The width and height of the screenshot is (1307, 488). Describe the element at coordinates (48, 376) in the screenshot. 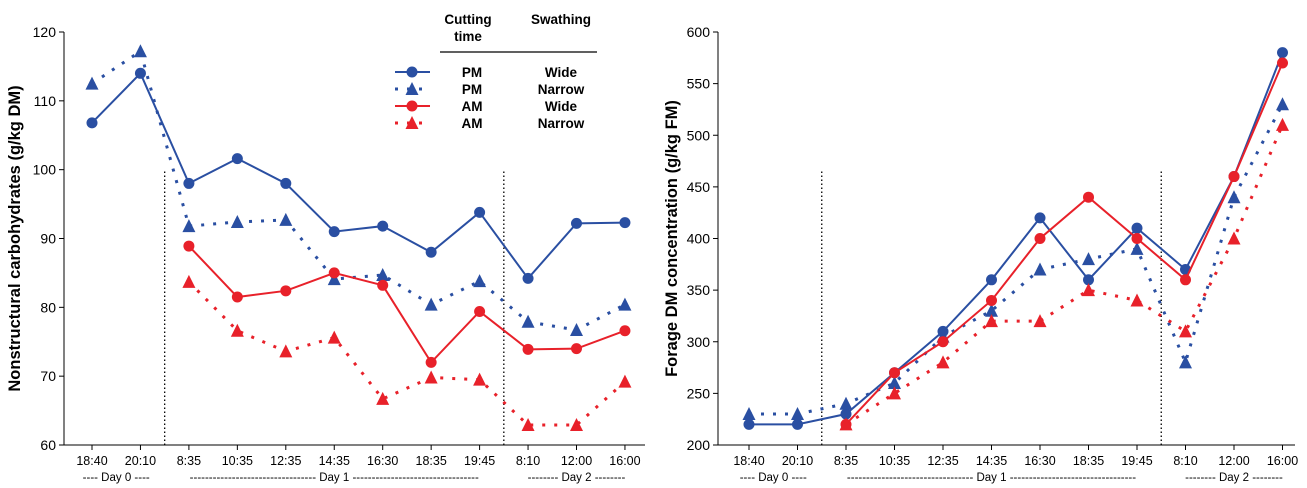

I see `y-tick-label: 70` at that location.